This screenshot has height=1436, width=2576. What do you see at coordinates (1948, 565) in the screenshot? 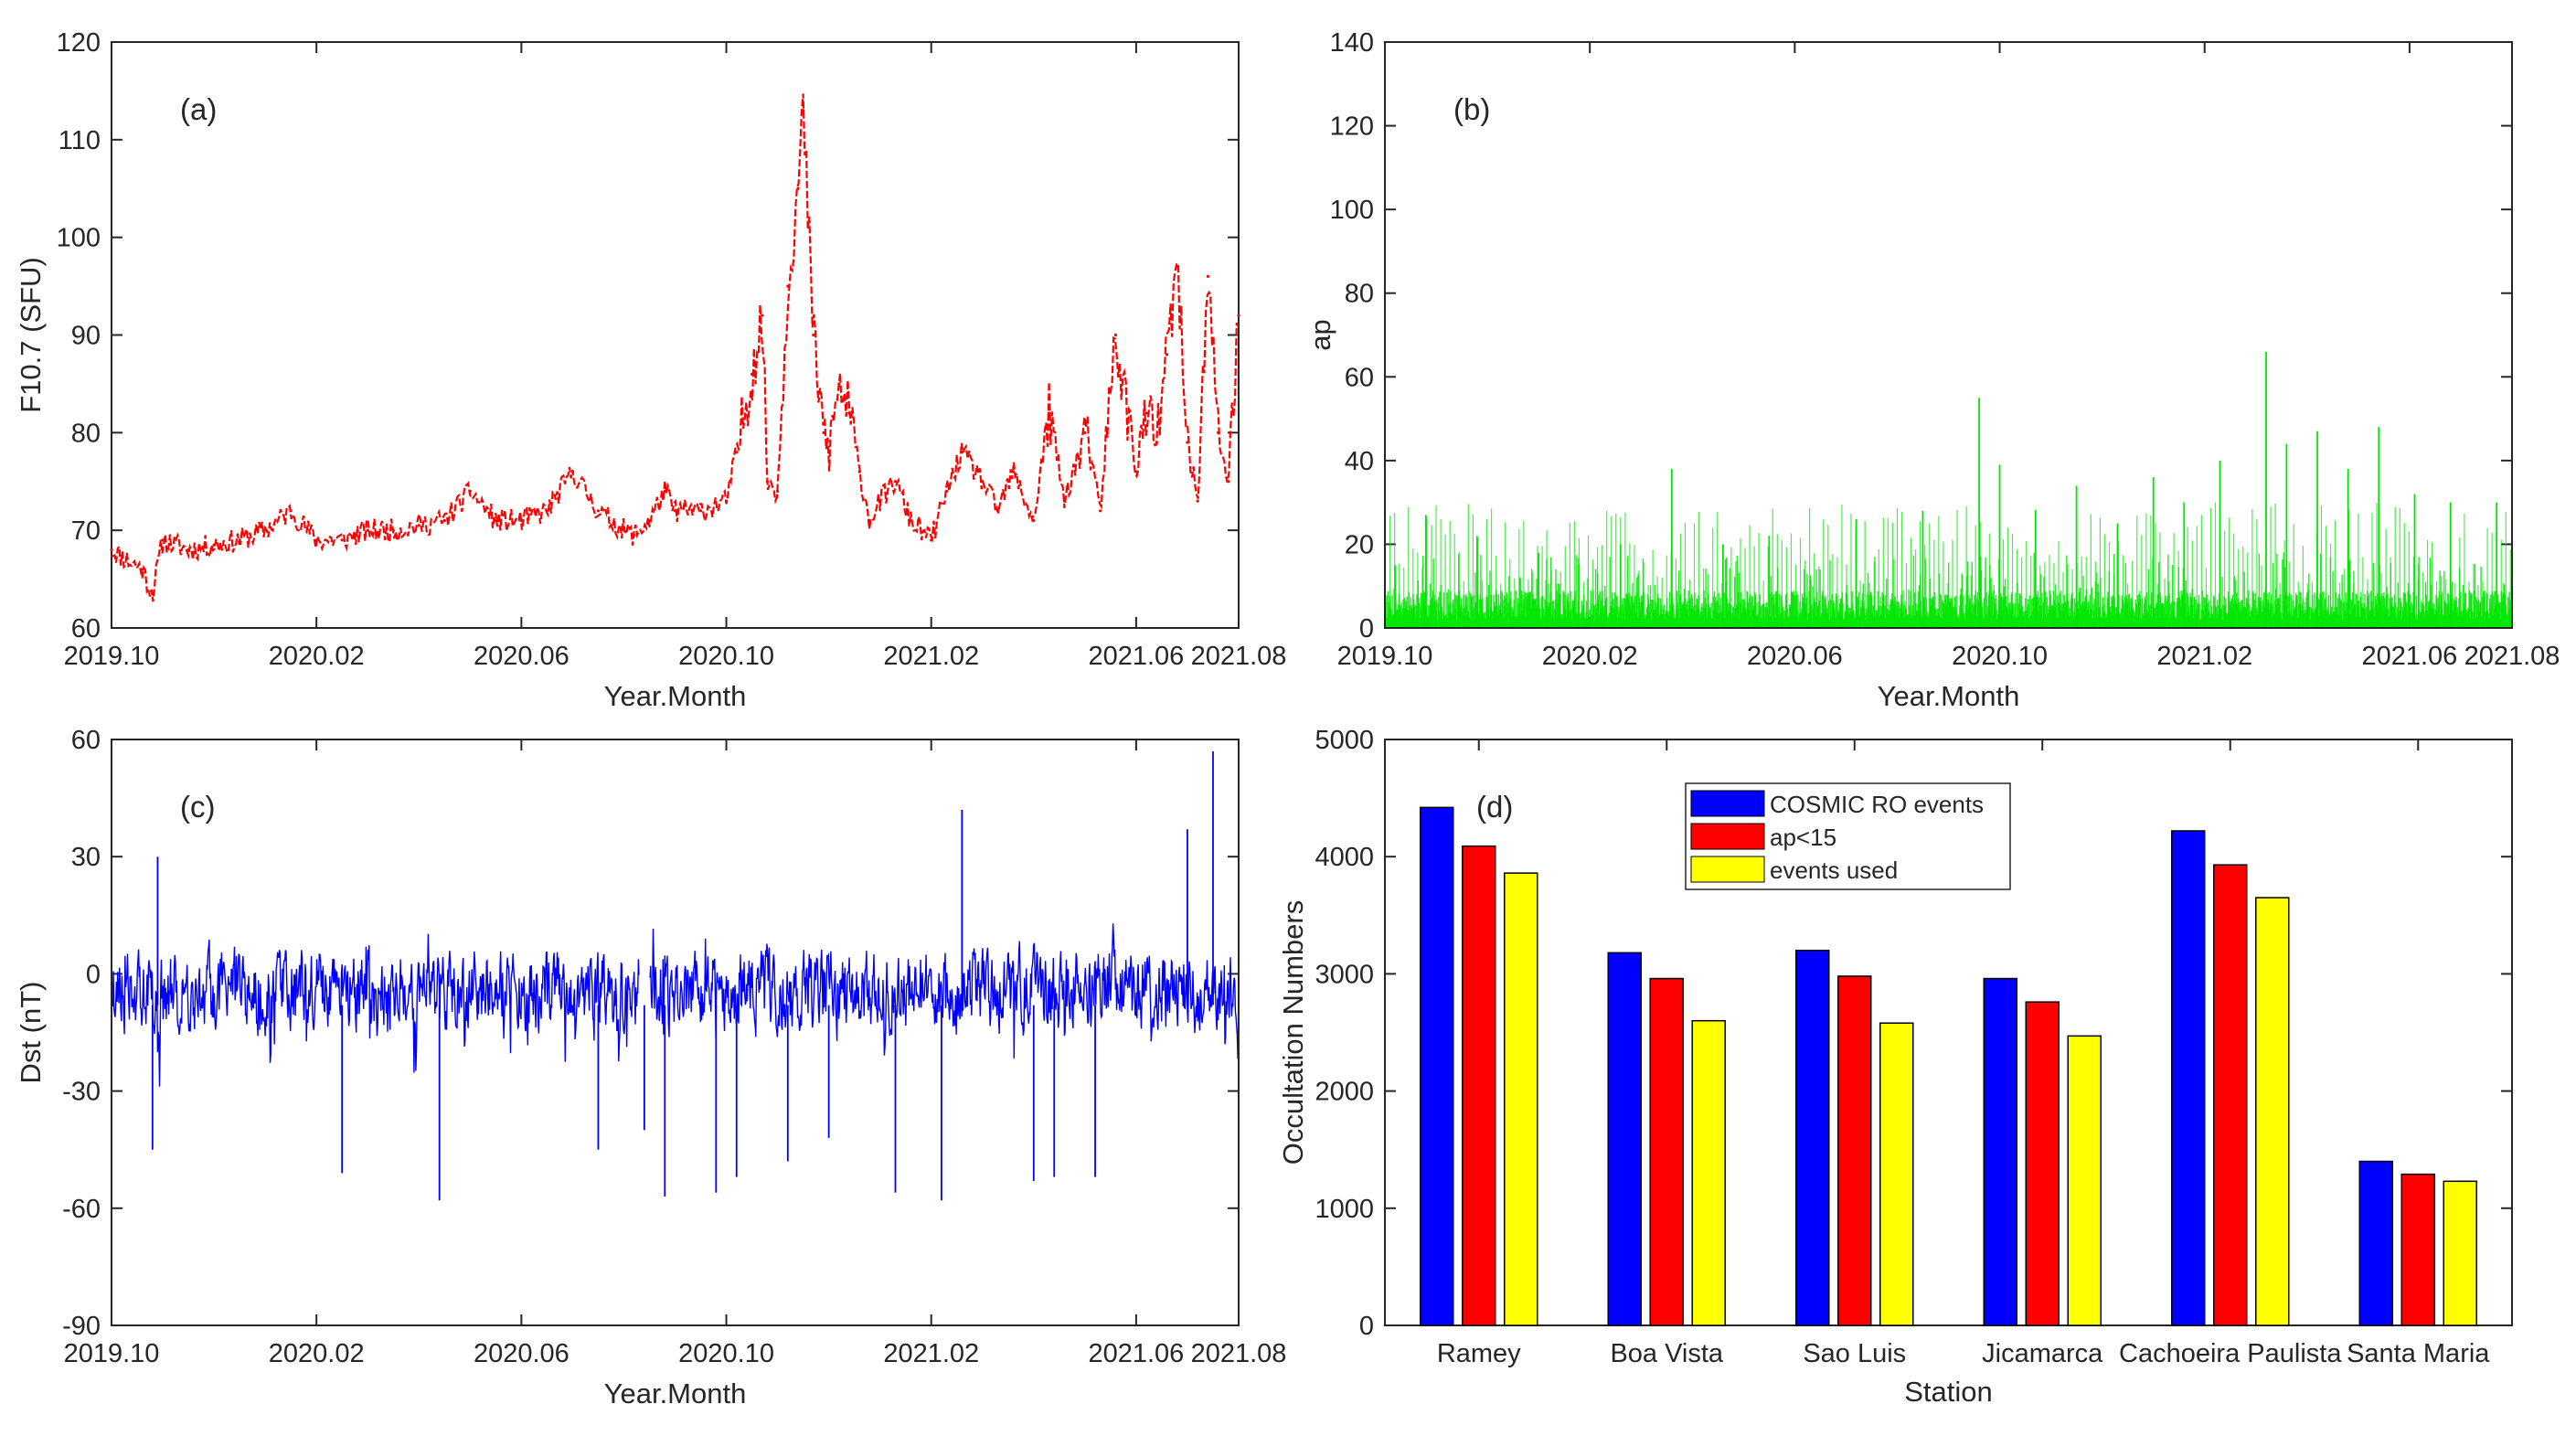
I see `ap-noise` at bounding box center [1948, 565].